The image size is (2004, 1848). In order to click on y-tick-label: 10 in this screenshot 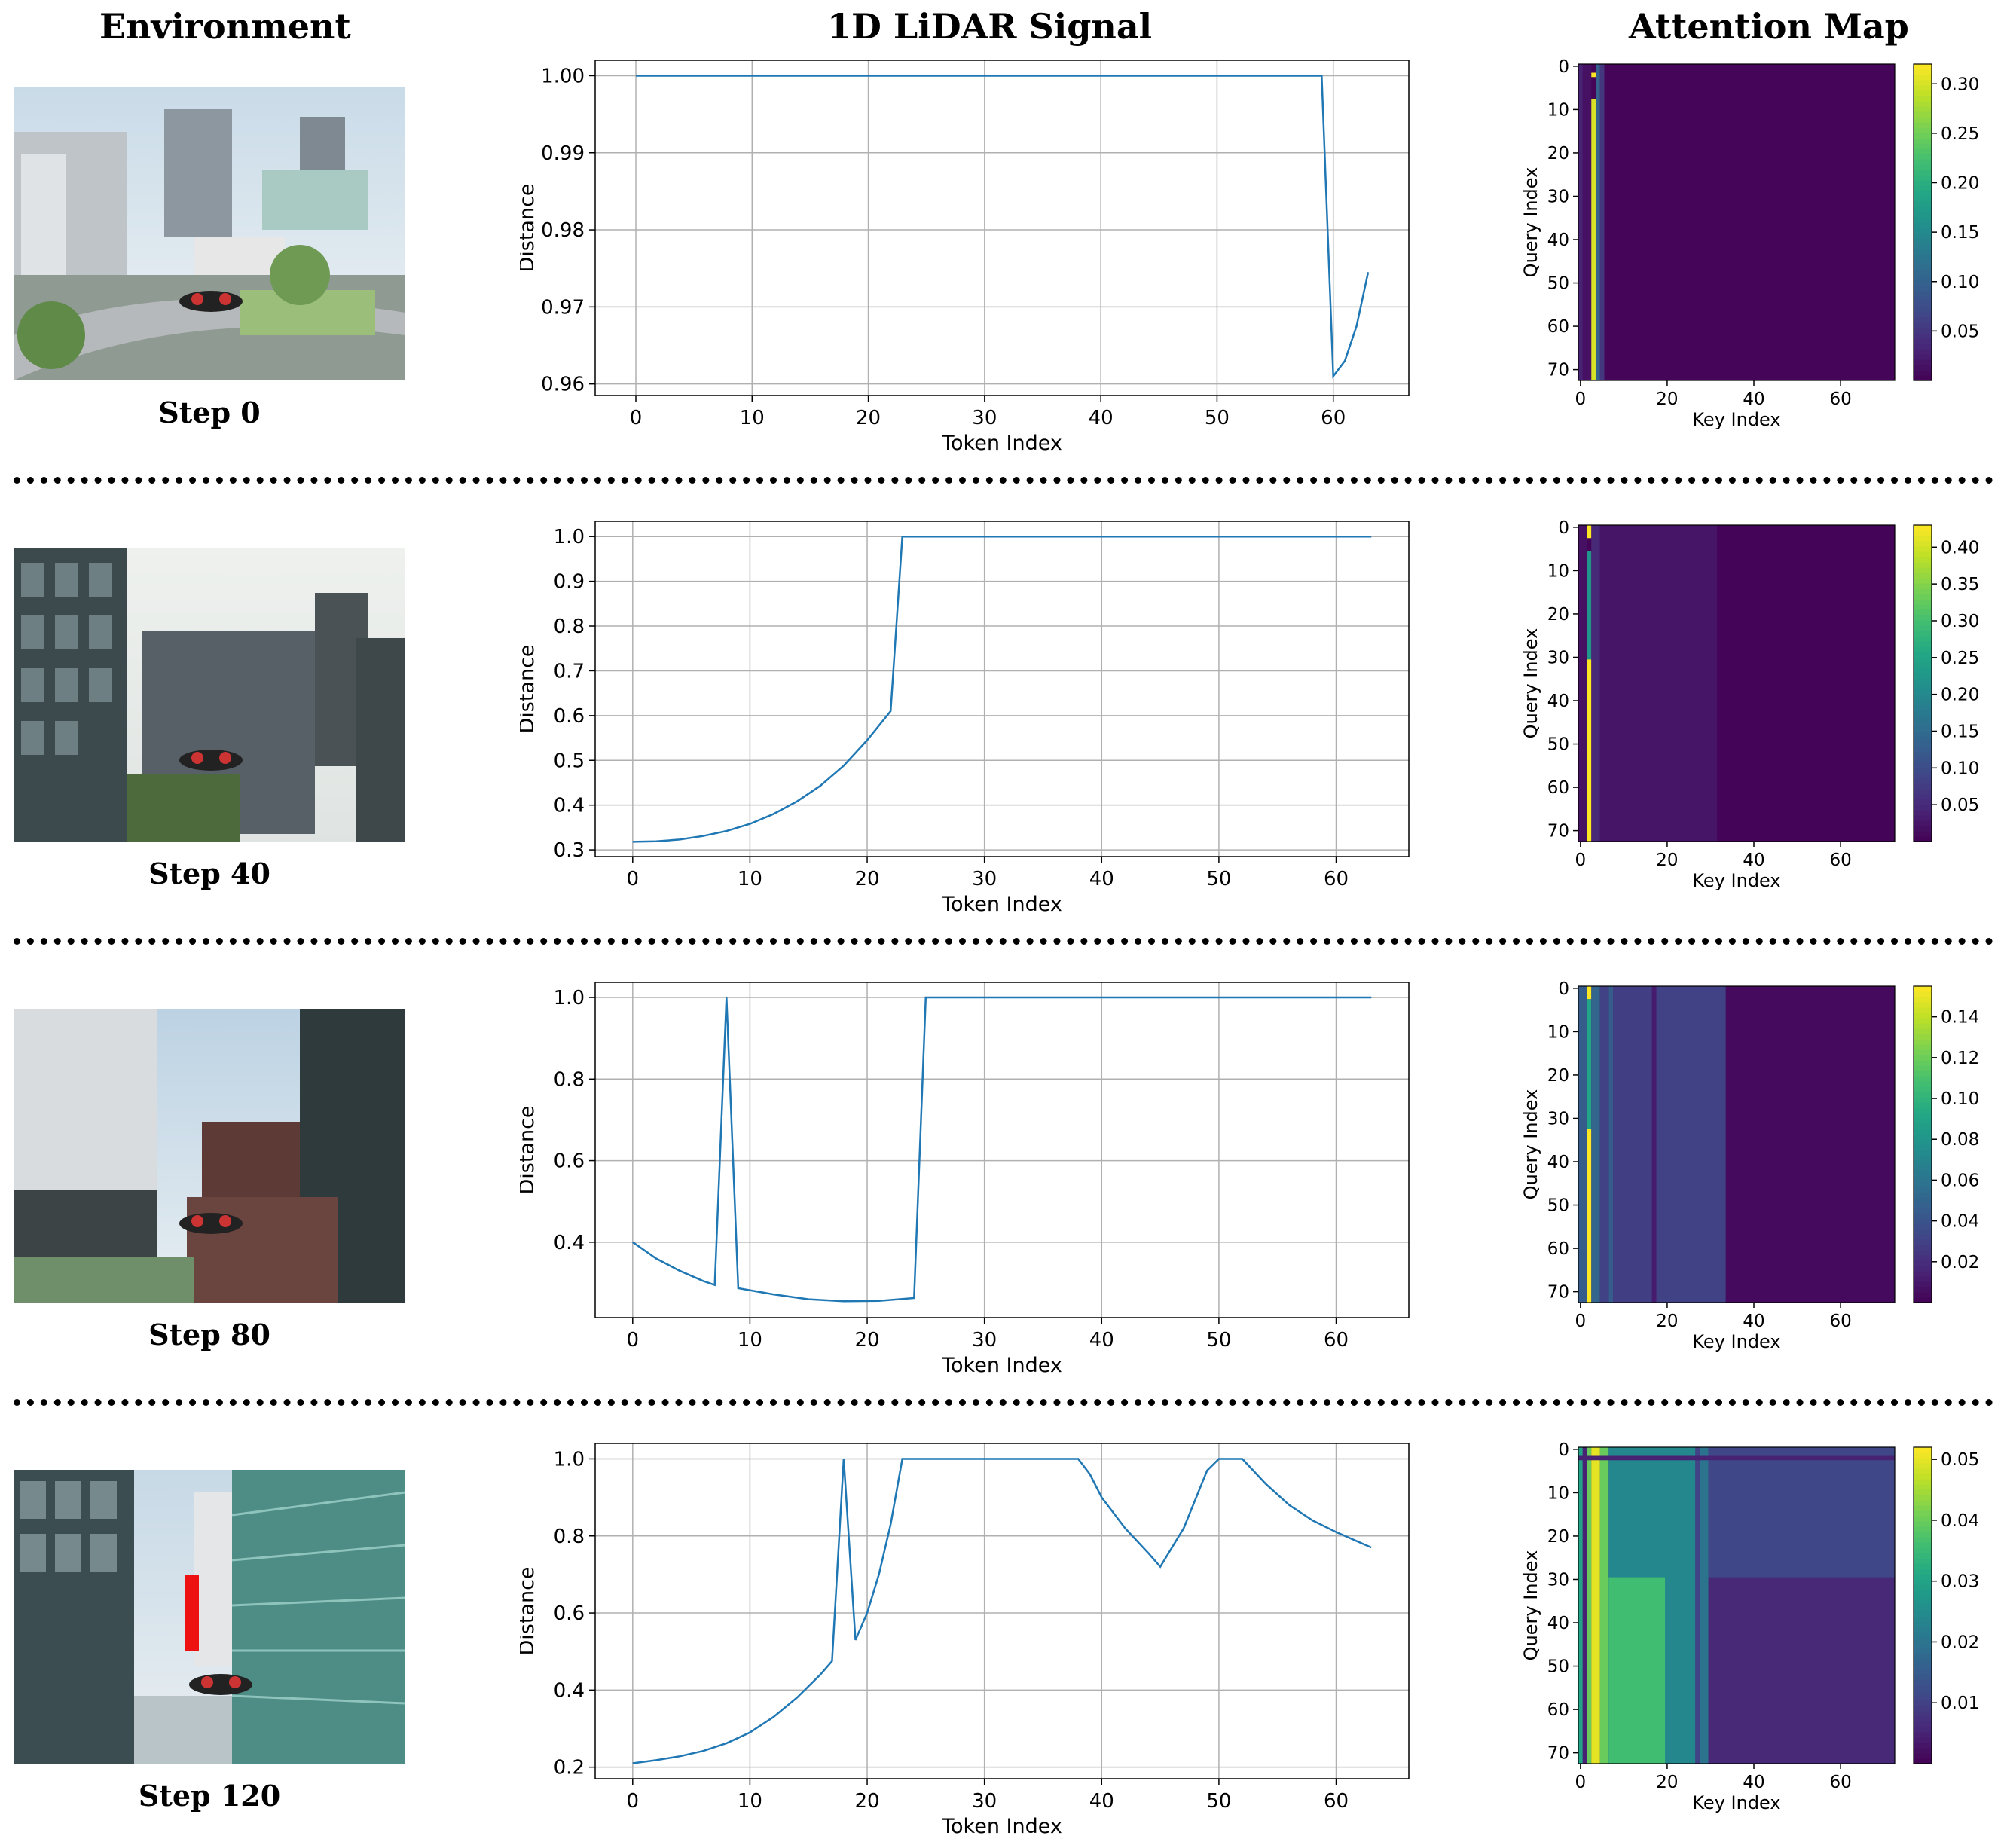, I will do `click(1558, 110)`.